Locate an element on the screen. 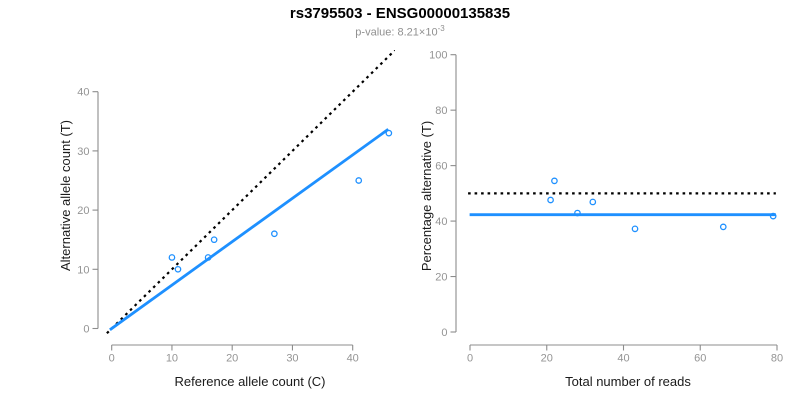  y-axis-title: Percentage alternative (T) is located at coordinates (426, 196).